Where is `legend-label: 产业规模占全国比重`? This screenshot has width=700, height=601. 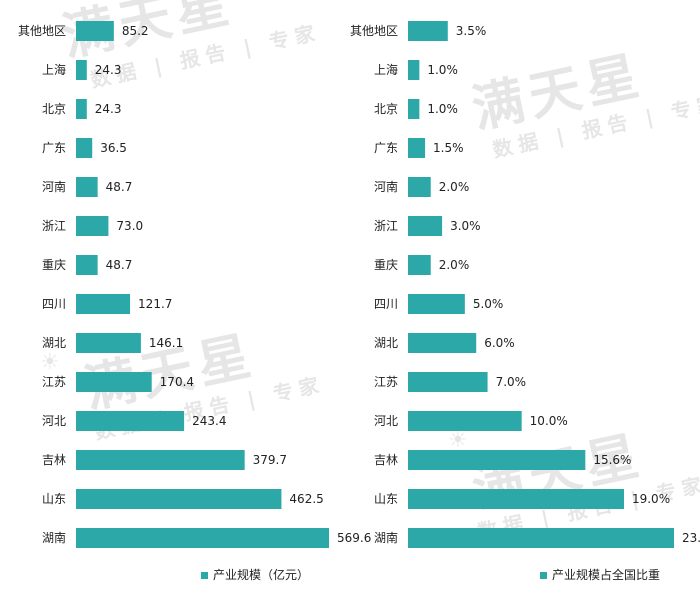 legend-label: 产业规模占全国比重 is located at coordinates (606, 574).